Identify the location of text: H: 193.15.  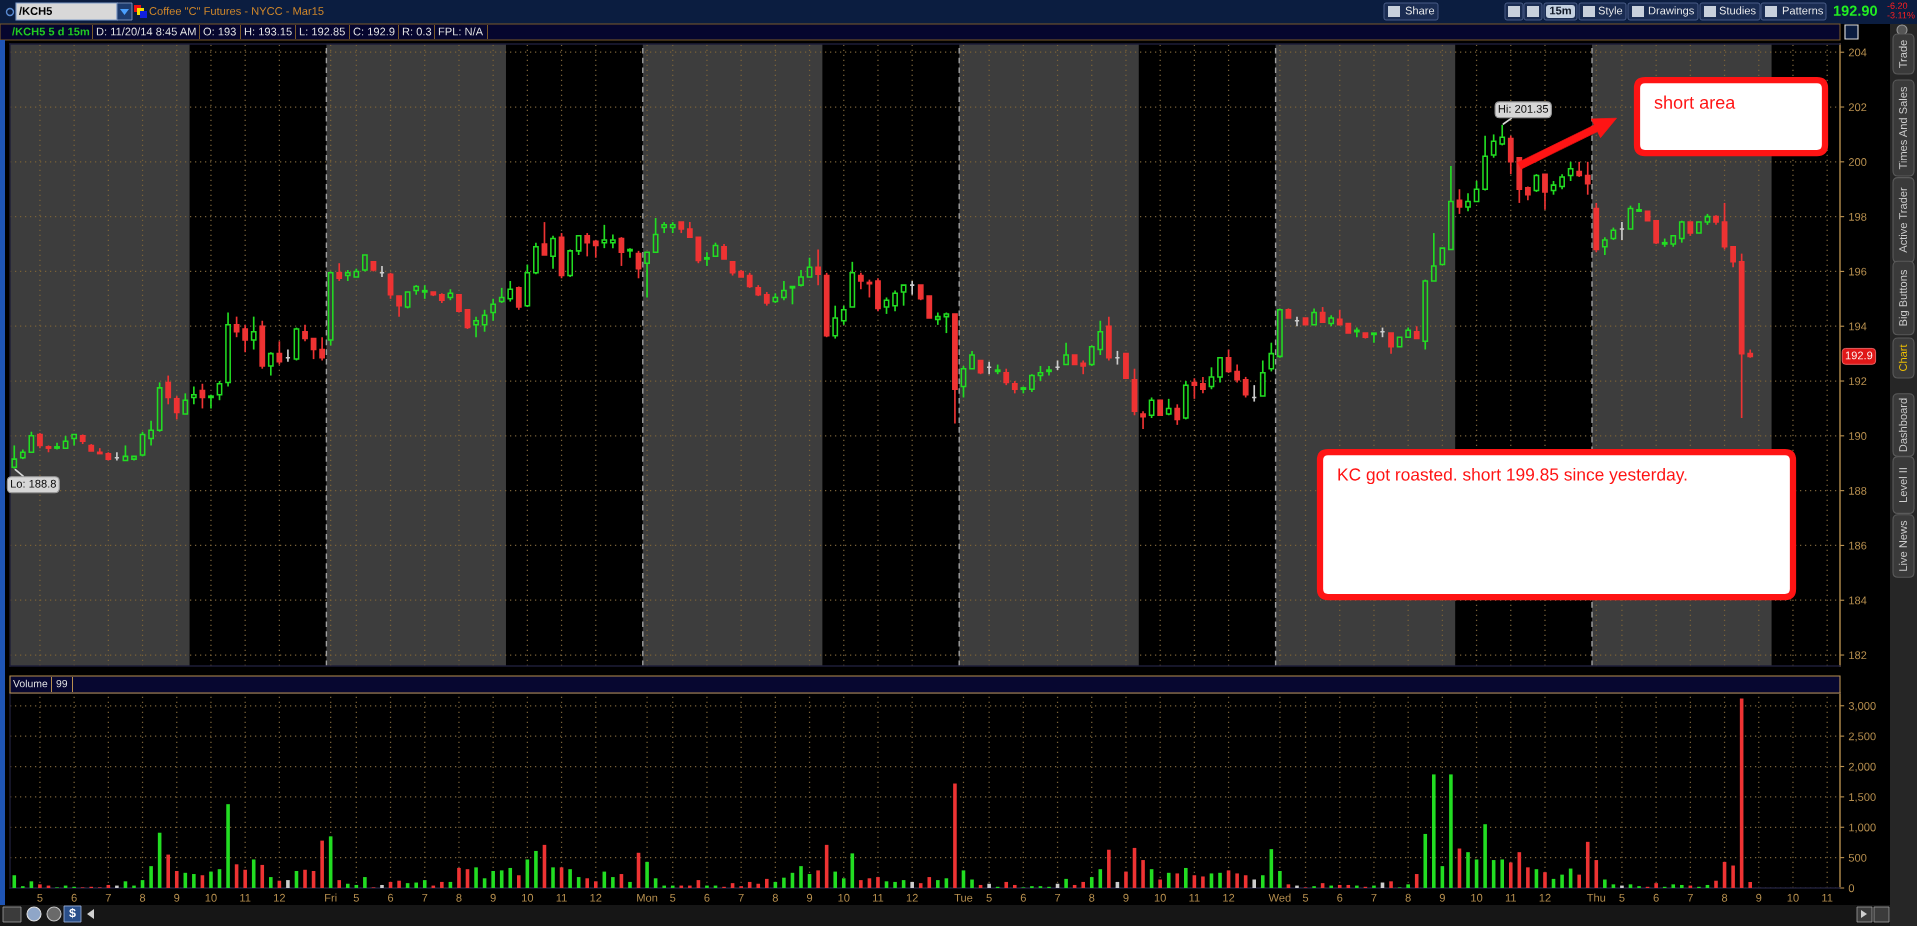
(268, 31).